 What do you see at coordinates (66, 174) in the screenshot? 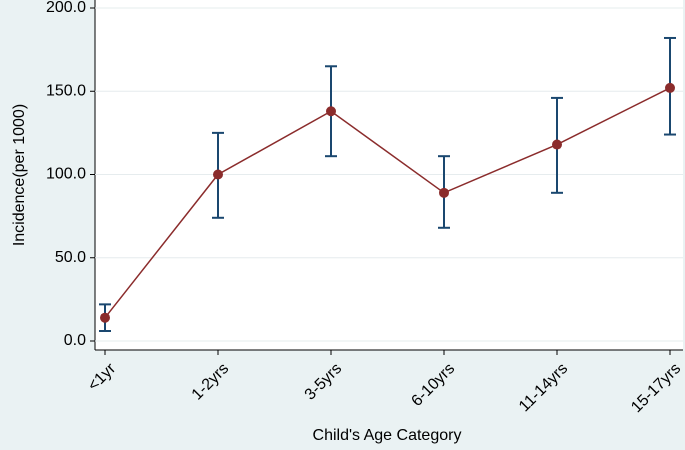
I see `y-tick-label: 100.0` at bounding box center [66, 174].